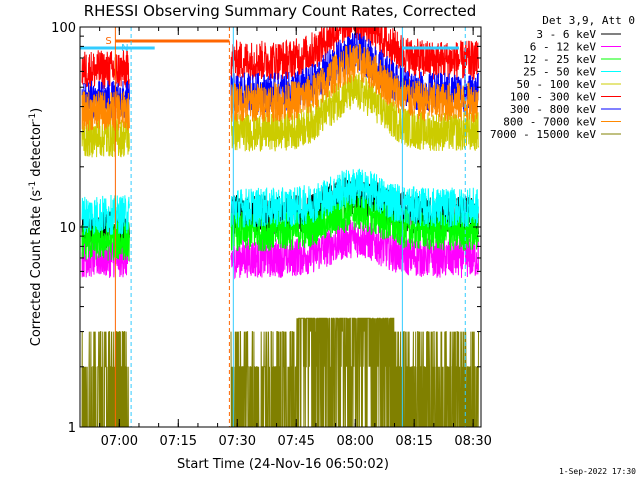 This screenshot has width=640, height=480. What do you see at coordinates (63, 28) in the screenshot?
I see `y-tick-label: 100` at bounding box center [63, 28].